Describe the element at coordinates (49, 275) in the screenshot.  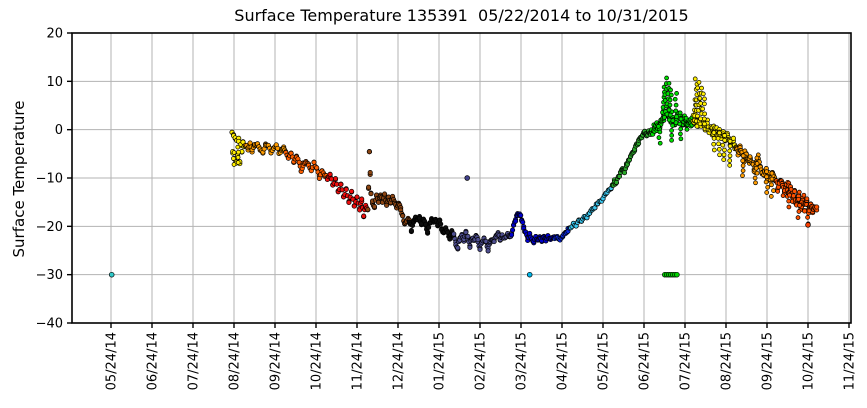
I see `y-tick-label: −30` at that location.